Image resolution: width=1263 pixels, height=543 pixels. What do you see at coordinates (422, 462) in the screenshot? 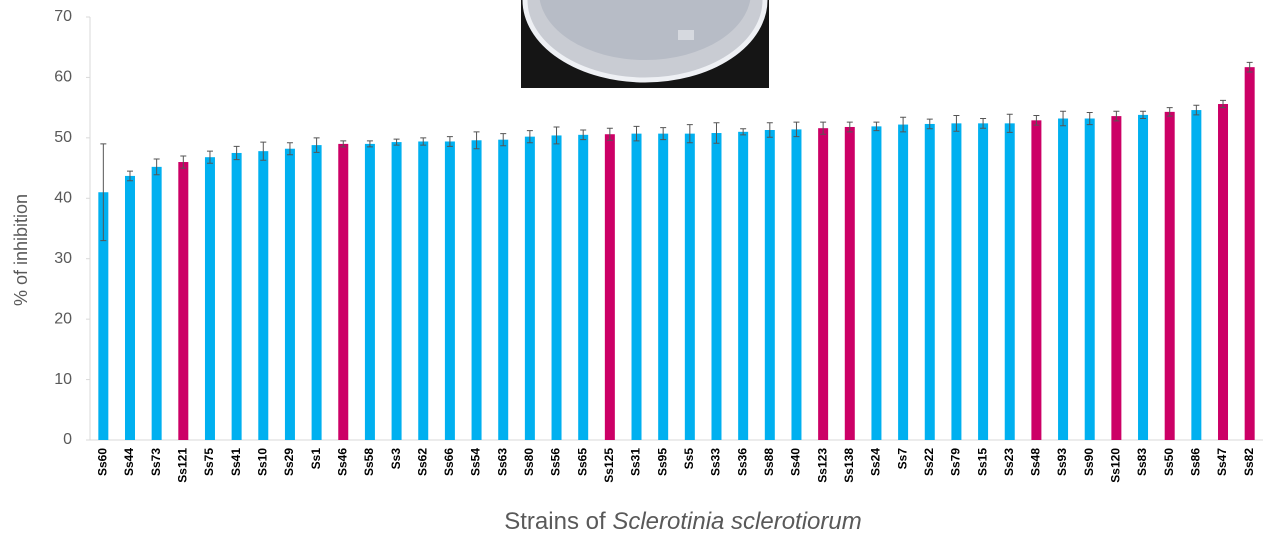
I see `x-tick-label: Ss62` at bounding box center [422, 462].